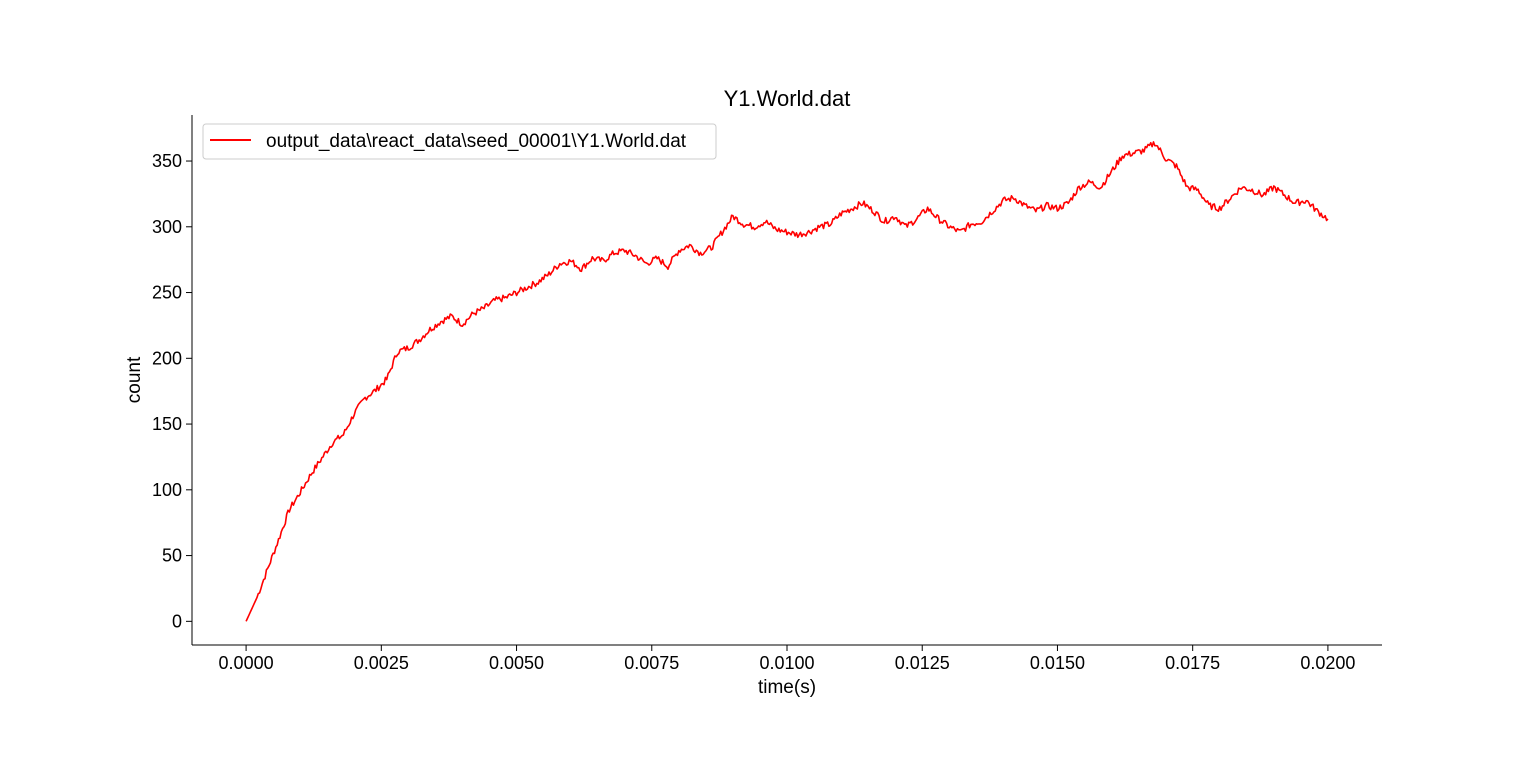 The height and width of the screenshot is (759, 1536). What do you see at coordinates (167, 227) in the screenshot?
I see `y-tick-label: 300` at bounding box center [167, 227].